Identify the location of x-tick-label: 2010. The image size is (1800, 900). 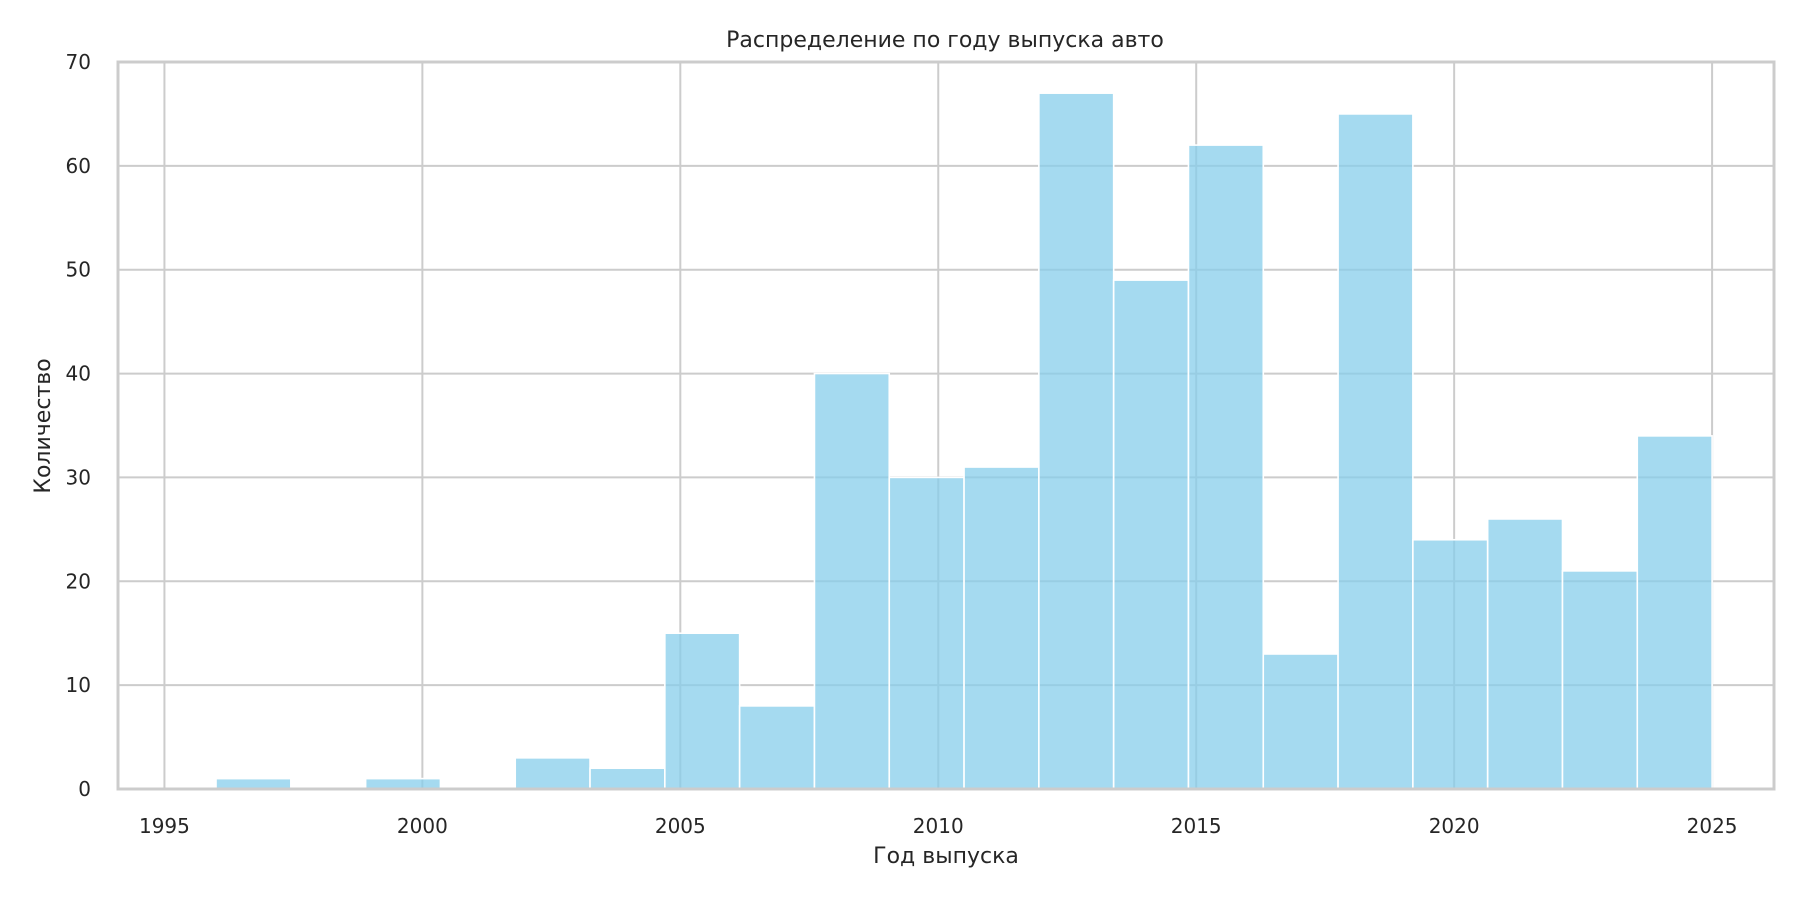
(938, 826).